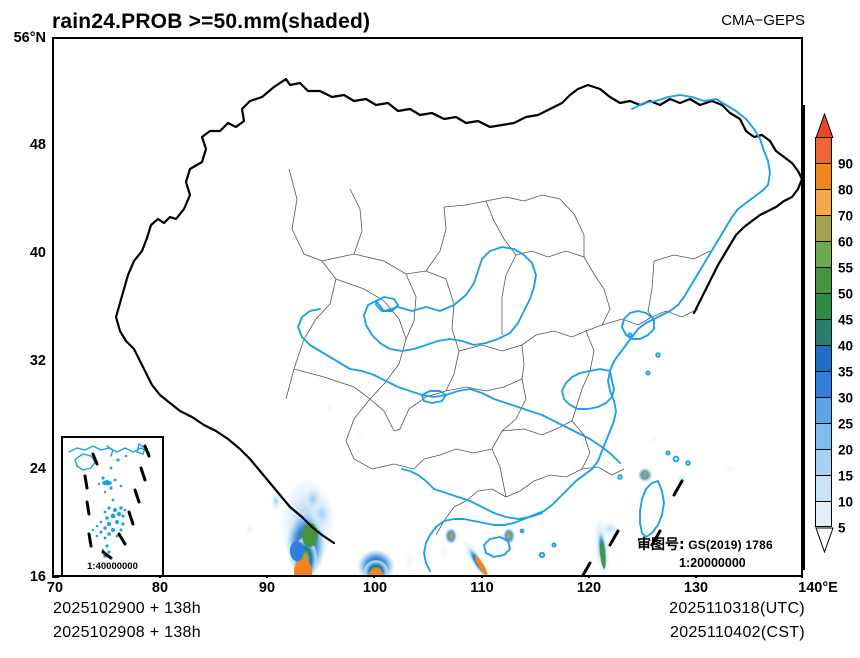 The image size is (860, 658). What do you see at coordinates (834, 466) in the screenshot?
I see `colorbar-cell-15: 15` at bounding box center [834, 466].